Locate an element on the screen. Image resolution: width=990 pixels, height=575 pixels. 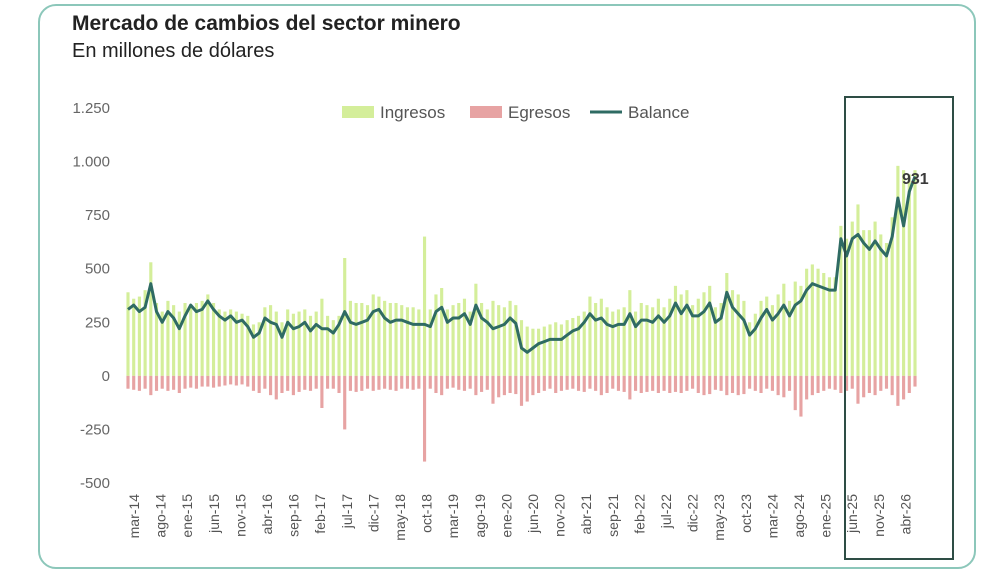
y-tick-label: 750 is located at coordinates (97, 215).